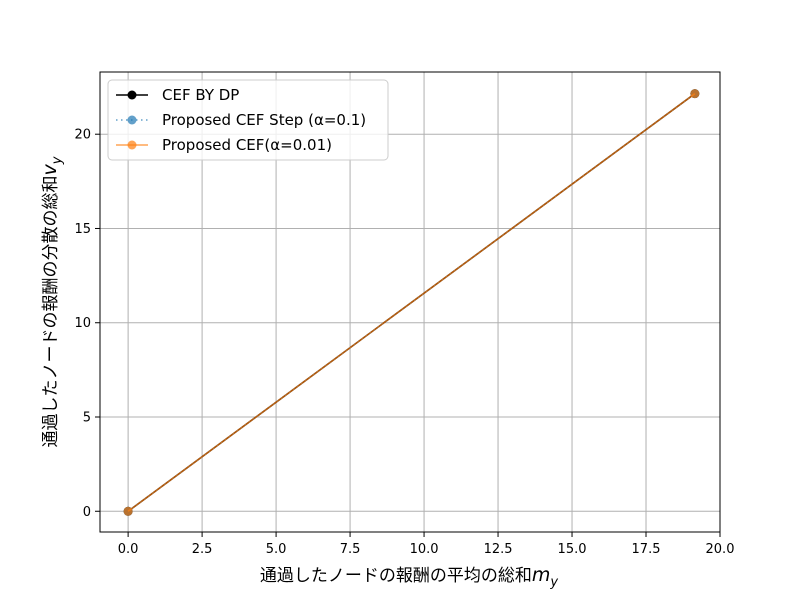  Describe the element at coordinates (87, 512) in the screenshot. I see `y-tick-label: 0` at that location.